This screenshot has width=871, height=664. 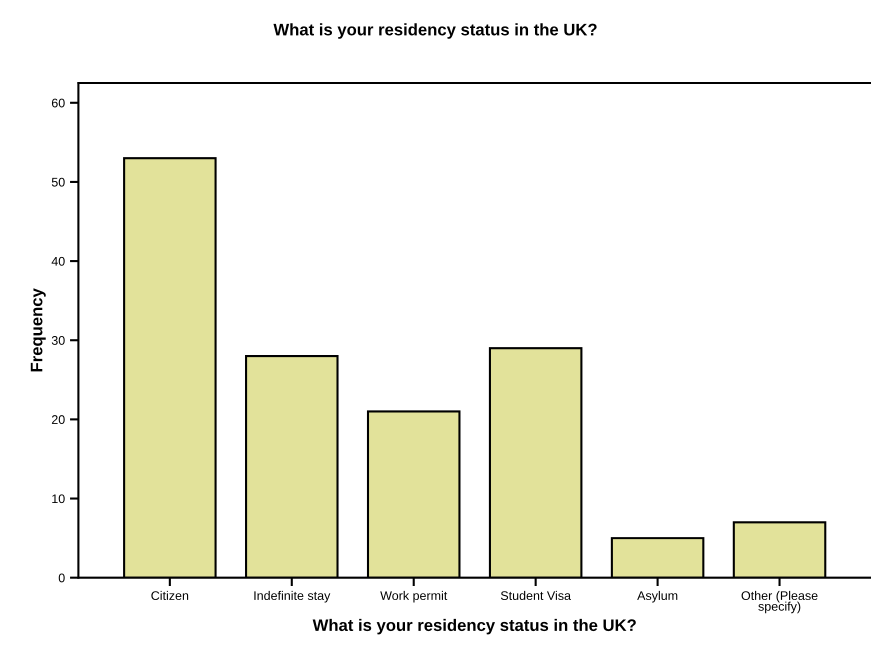 What do you see at coordinates (58, 261) in the screenshot?
I see `y-tick-label: 40` at bounding box center [58, 261].